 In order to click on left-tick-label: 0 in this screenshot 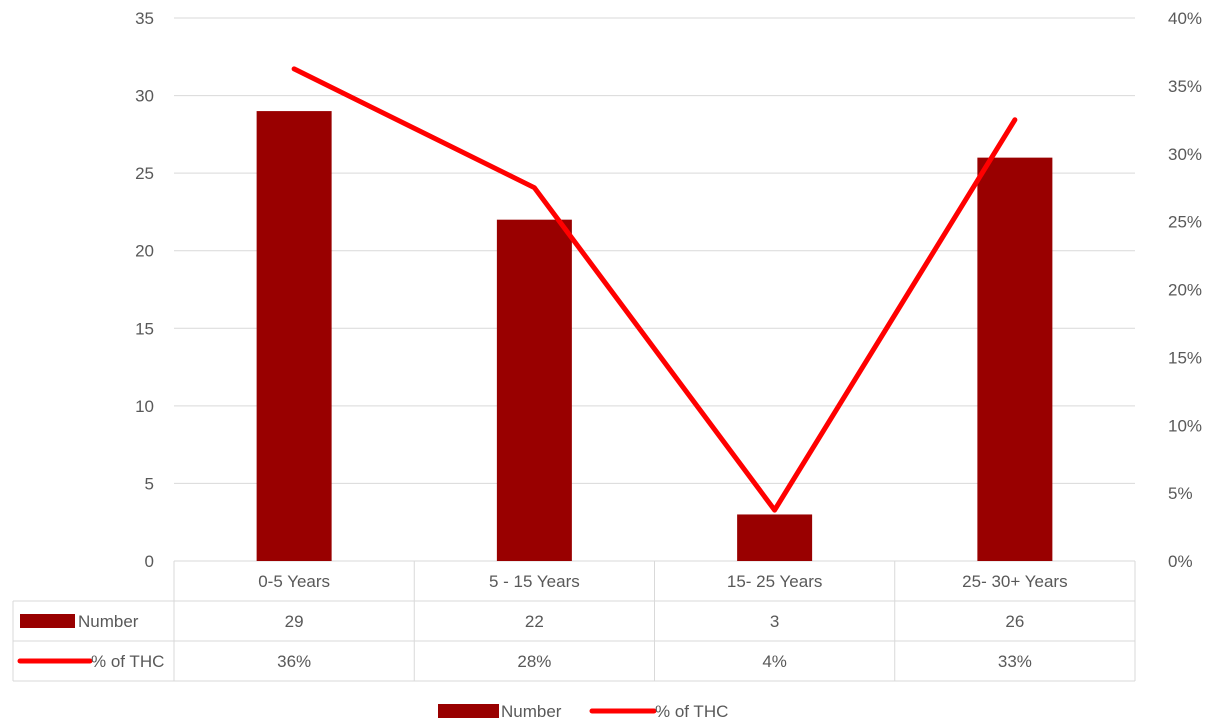, I will do `click(149, 561)`.